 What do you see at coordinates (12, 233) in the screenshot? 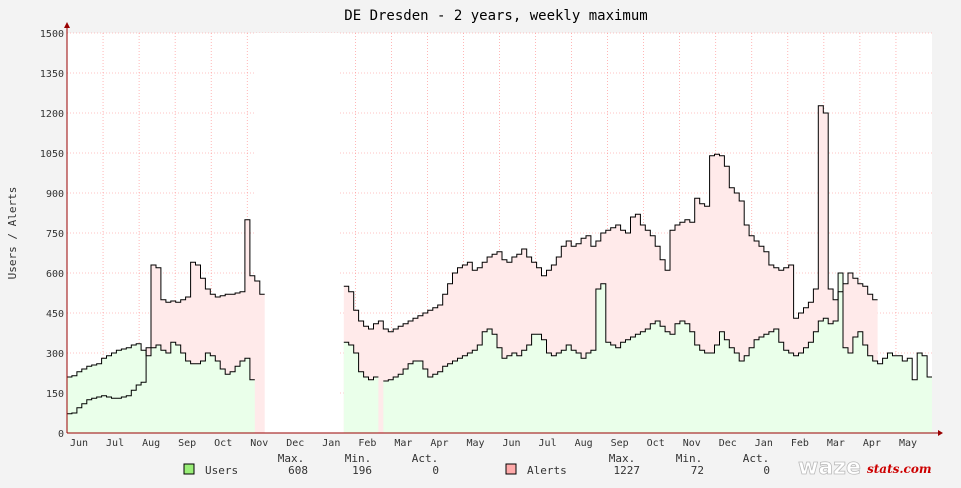
I see `y-axis-label: Users / Alerts` at bounding box center [12, 233].